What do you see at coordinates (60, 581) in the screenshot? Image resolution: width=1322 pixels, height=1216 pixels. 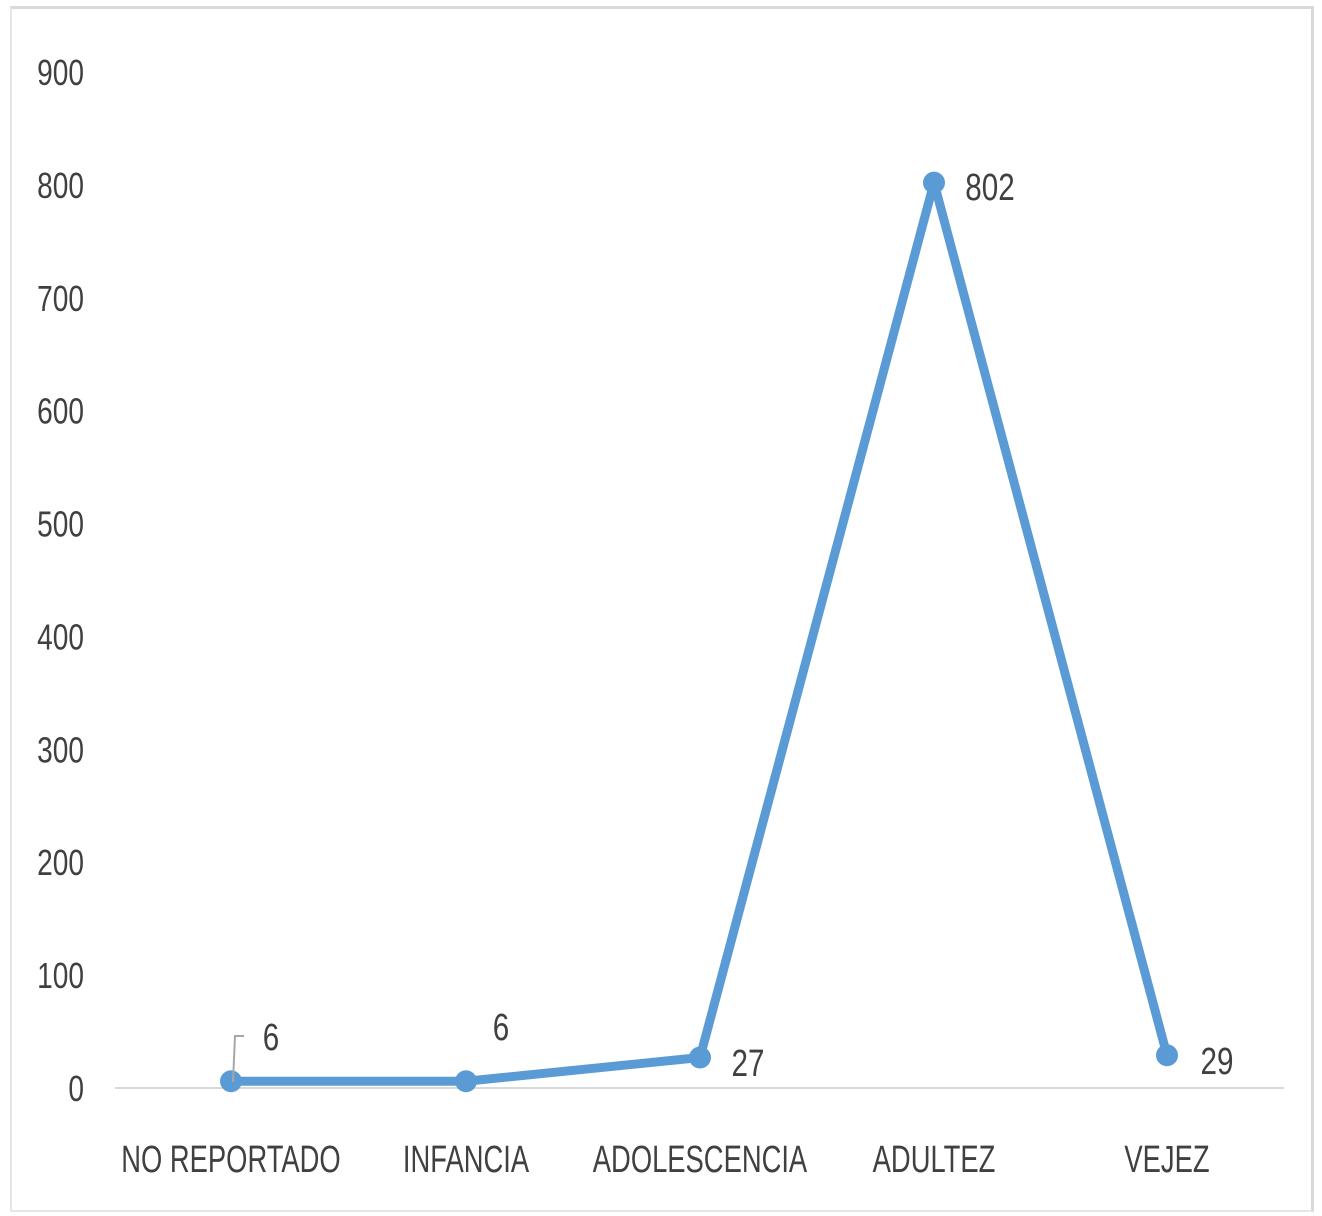 I see `y-axis: 0 100 200 300 400 500 600 700 800 900` at bounding box center [60, 581].